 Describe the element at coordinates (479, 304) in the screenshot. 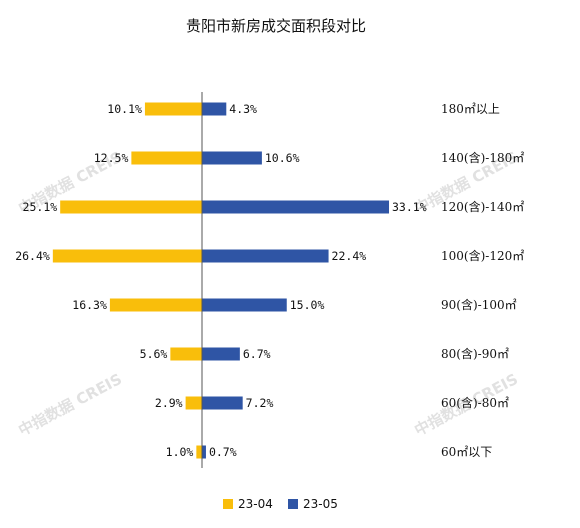

I see `category-label: 90(含)-100㎡` at that location.